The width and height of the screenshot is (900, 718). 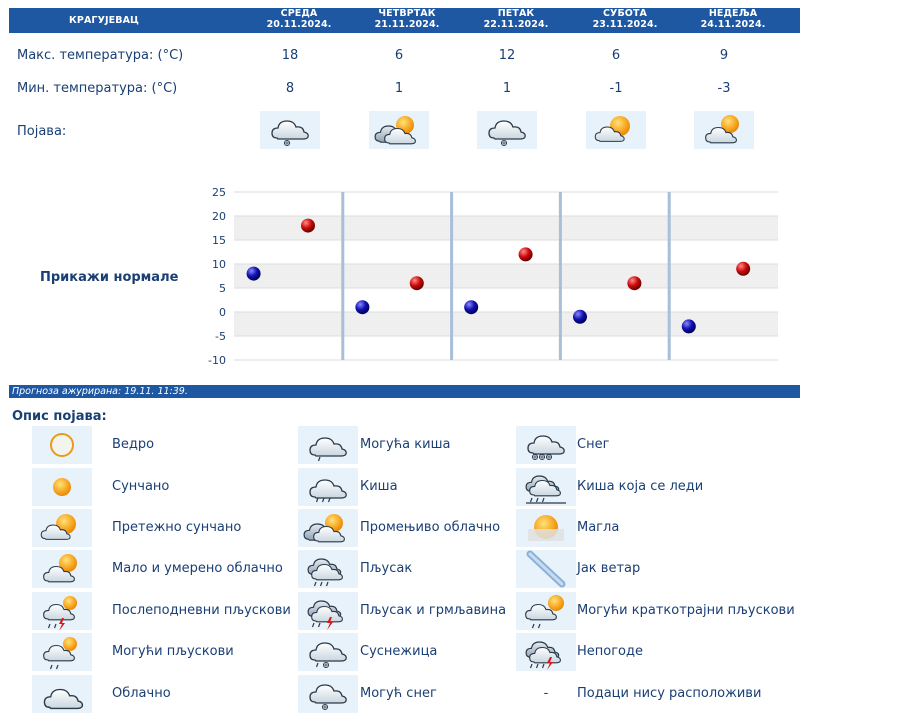 I want to click on min-temp-value: 1, so click(x=399, y=88).